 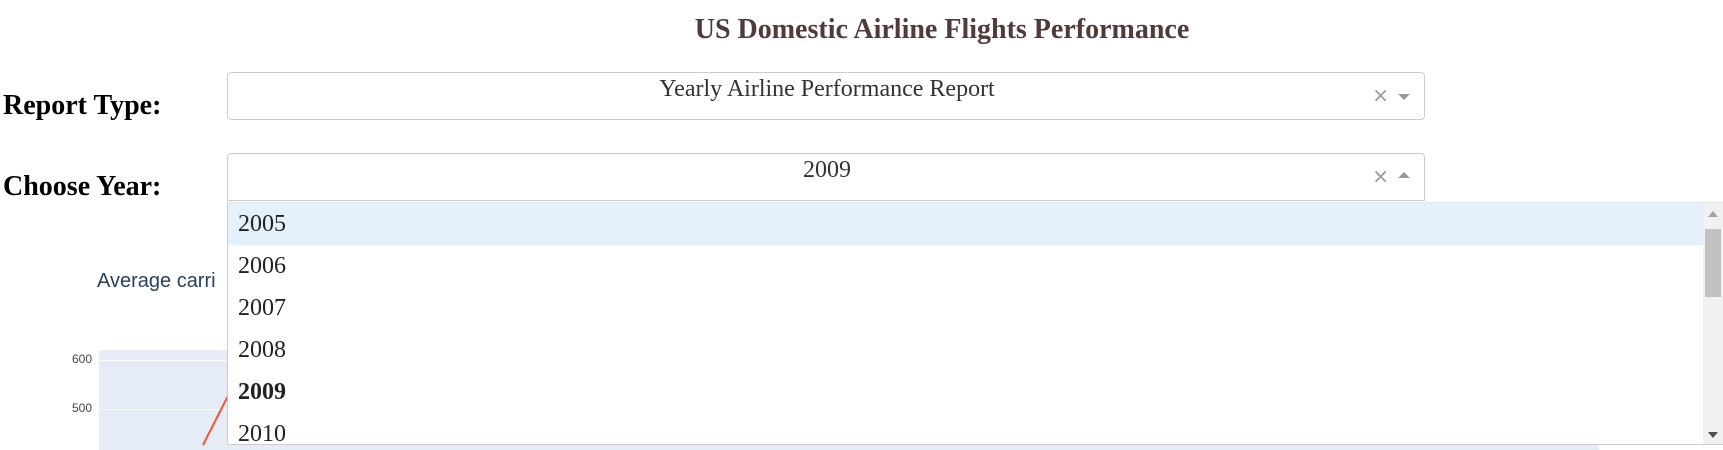 I want to click on report-type-label: Report Type:, so click(x=82, y=105).